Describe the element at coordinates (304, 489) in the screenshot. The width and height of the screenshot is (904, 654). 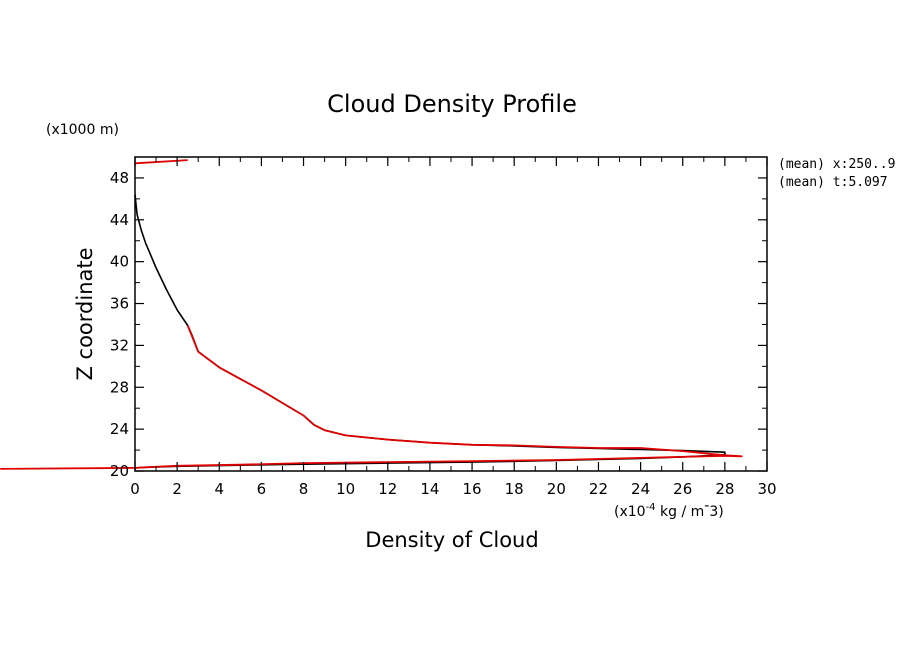
I see `x-tick-label: 8` at that location.